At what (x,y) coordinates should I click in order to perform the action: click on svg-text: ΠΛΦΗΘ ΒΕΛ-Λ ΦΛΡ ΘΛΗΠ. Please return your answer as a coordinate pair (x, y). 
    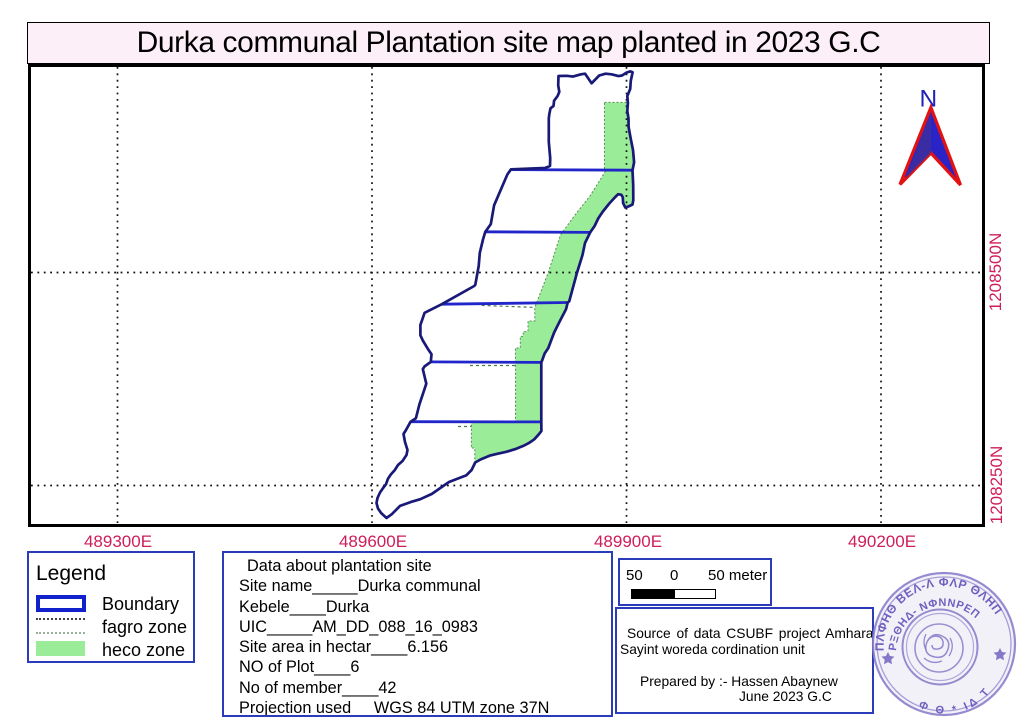
    Looking at the image, I should click on (939, 613).